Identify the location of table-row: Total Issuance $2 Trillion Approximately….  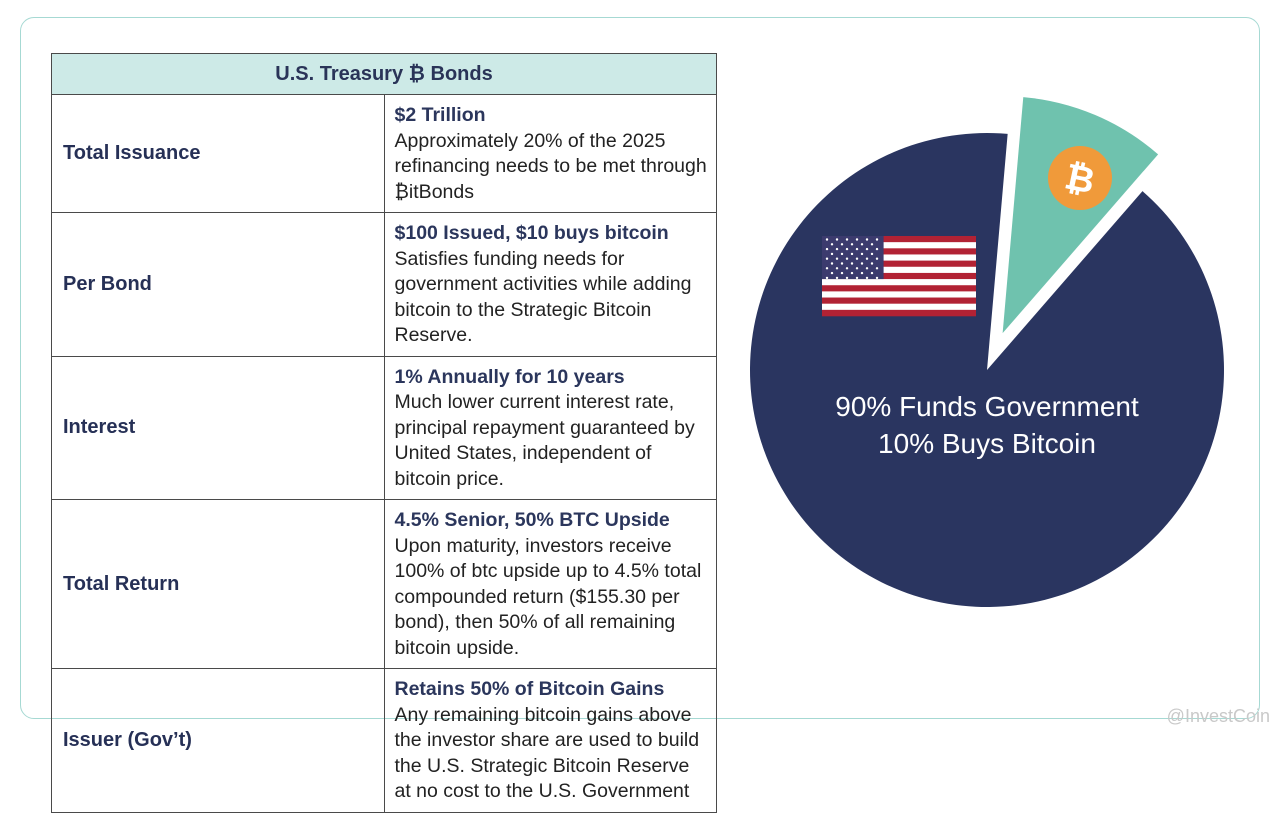
(384, 153).